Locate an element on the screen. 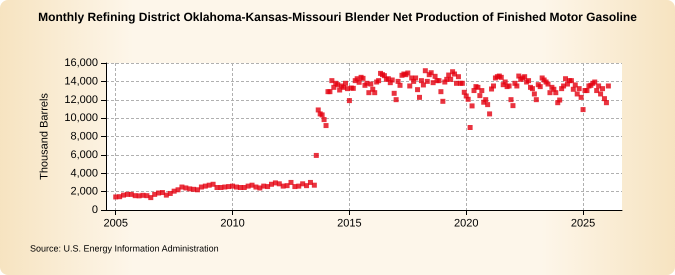  y-tick-label: 2,000 is located at coordinates (84, 192).